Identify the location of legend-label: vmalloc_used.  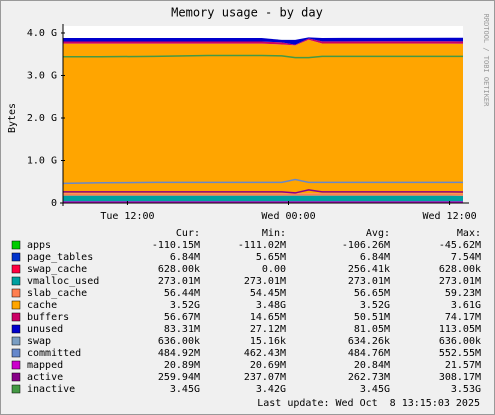
(63, 281).